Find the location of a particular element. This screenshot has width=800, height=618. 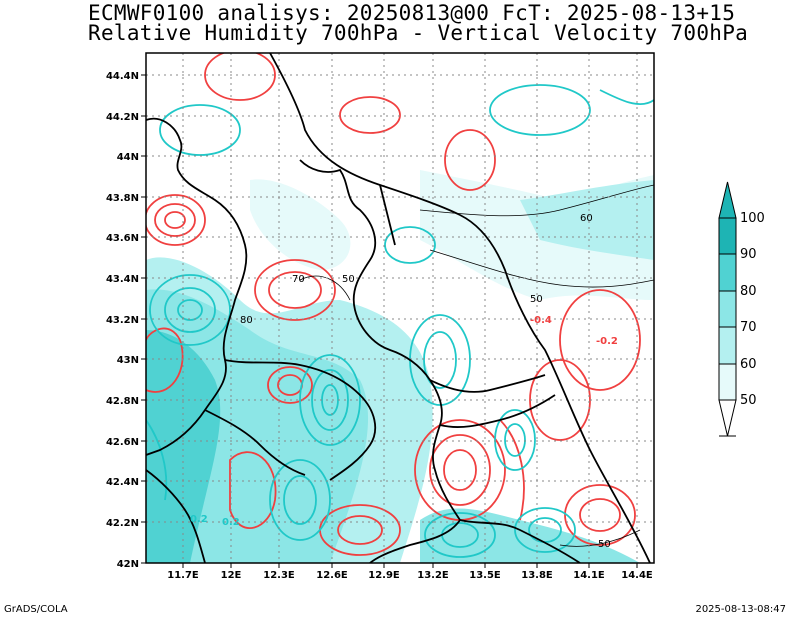

colorbar-label: 60 is located at coordinates (748, 364).